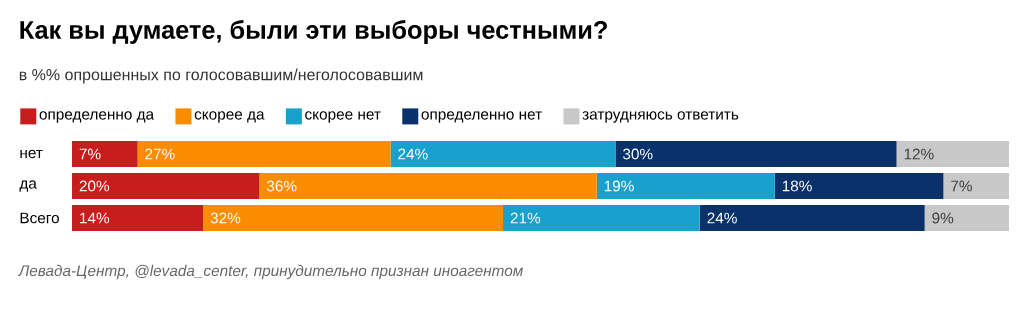 The height and width of the screenshot is (320, 1024). I want to click on data-label: 30%, so click(637, 154).